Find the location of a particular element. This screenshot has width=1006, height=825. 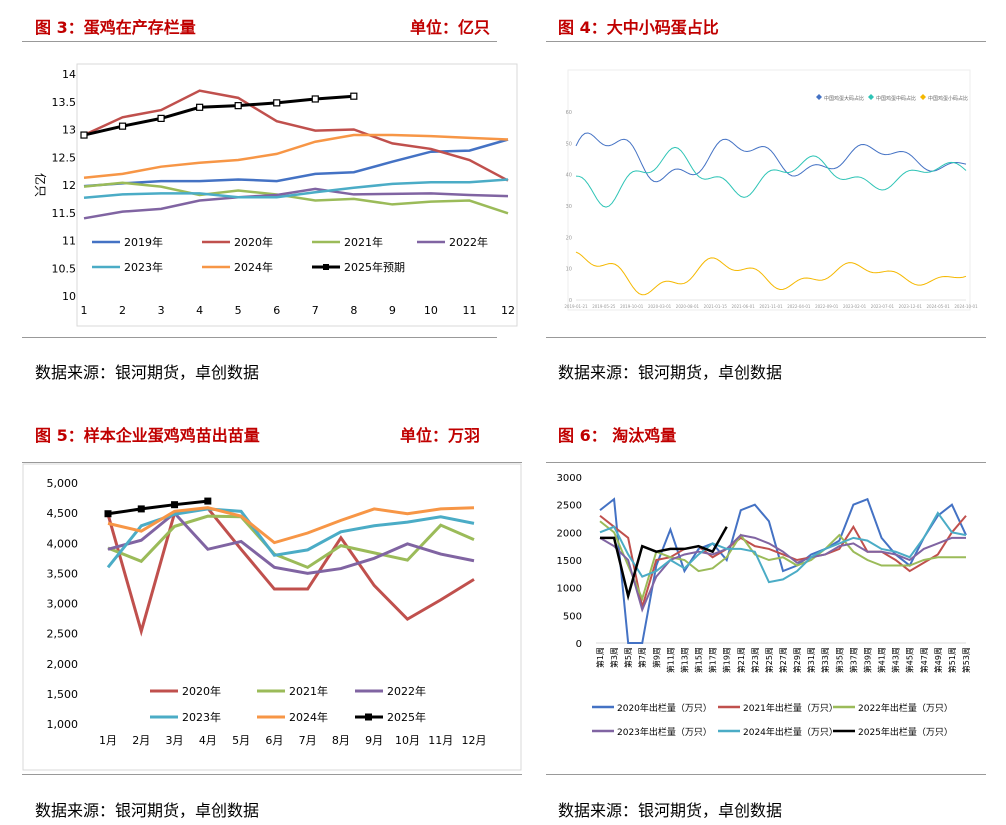

legend-label: 中国鸡蛋大码占比 is located at coordinates (844, 98).